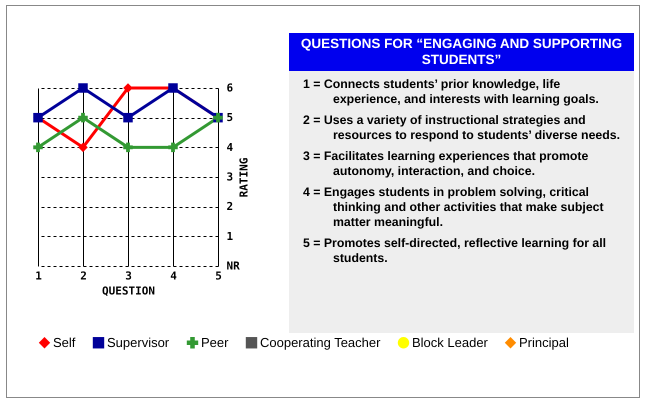  I want to click on x-axis-title: QUESTION, so click(128, 291).